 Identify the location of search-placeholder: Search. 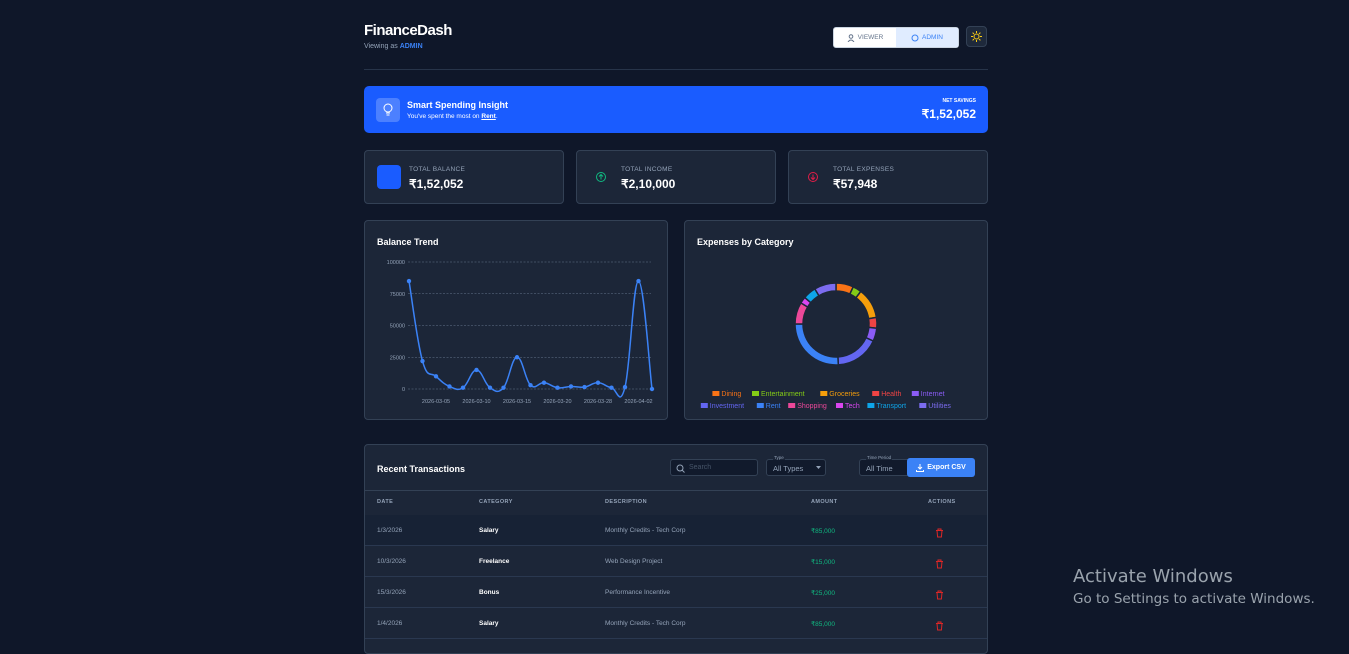
(700, 467).